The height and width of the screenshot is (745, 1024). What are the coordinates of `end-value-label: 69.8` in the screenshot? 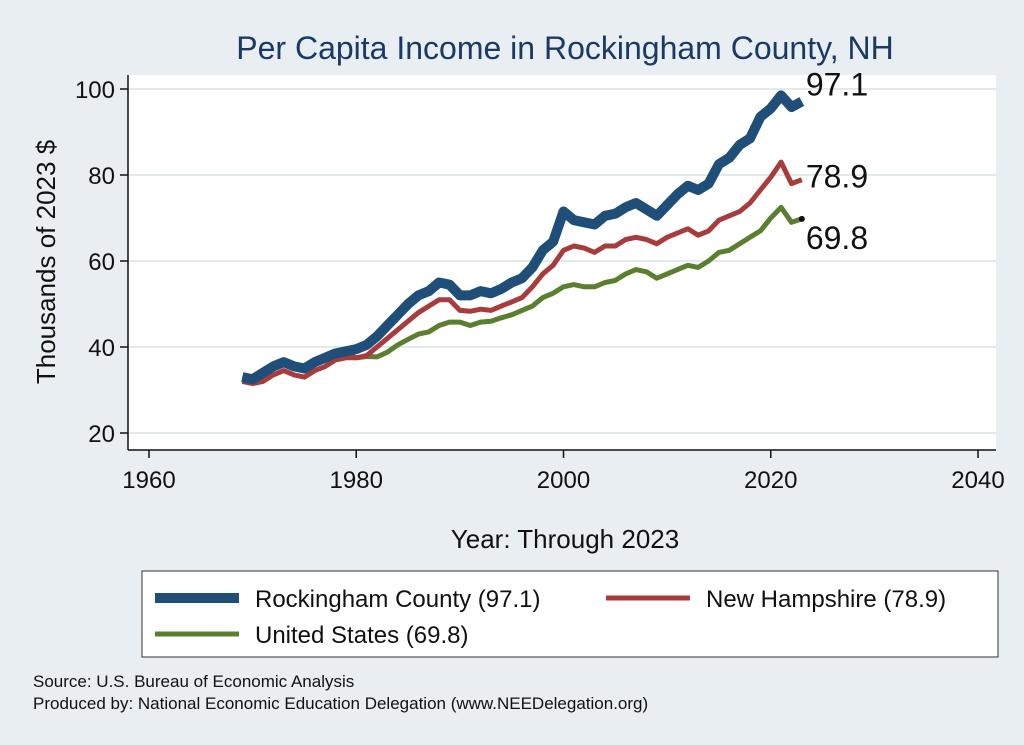 It's located at (837, 238).